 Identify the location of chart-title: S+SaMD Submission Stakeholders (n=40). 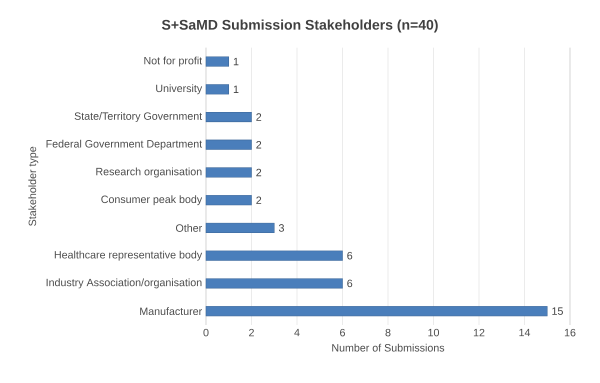
(300, 26).